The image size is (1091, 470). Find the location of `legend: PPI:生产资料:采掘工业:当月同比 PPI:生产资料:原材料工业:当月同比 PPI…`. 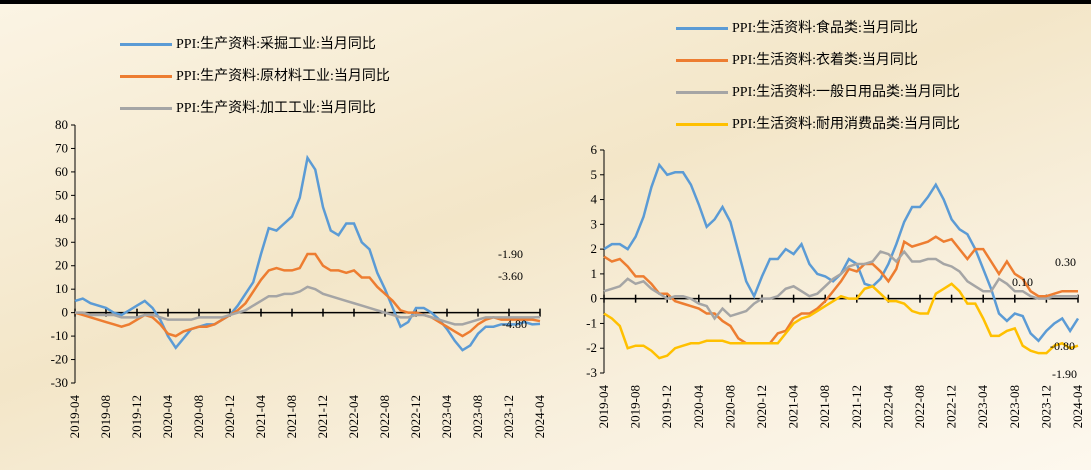

legend: PPI:生产资料:采掘工业:当月同比 PPI:生产资料:原材料工业:当月同比 PPI… is located at coordinates (330, 84).